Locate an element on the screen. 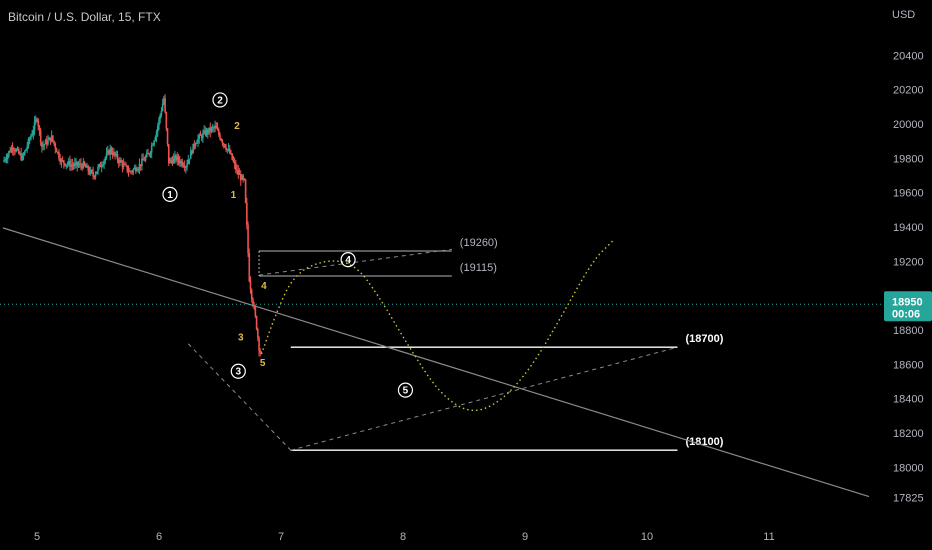  level-label: (18700) is located at coordinates (705, 339).